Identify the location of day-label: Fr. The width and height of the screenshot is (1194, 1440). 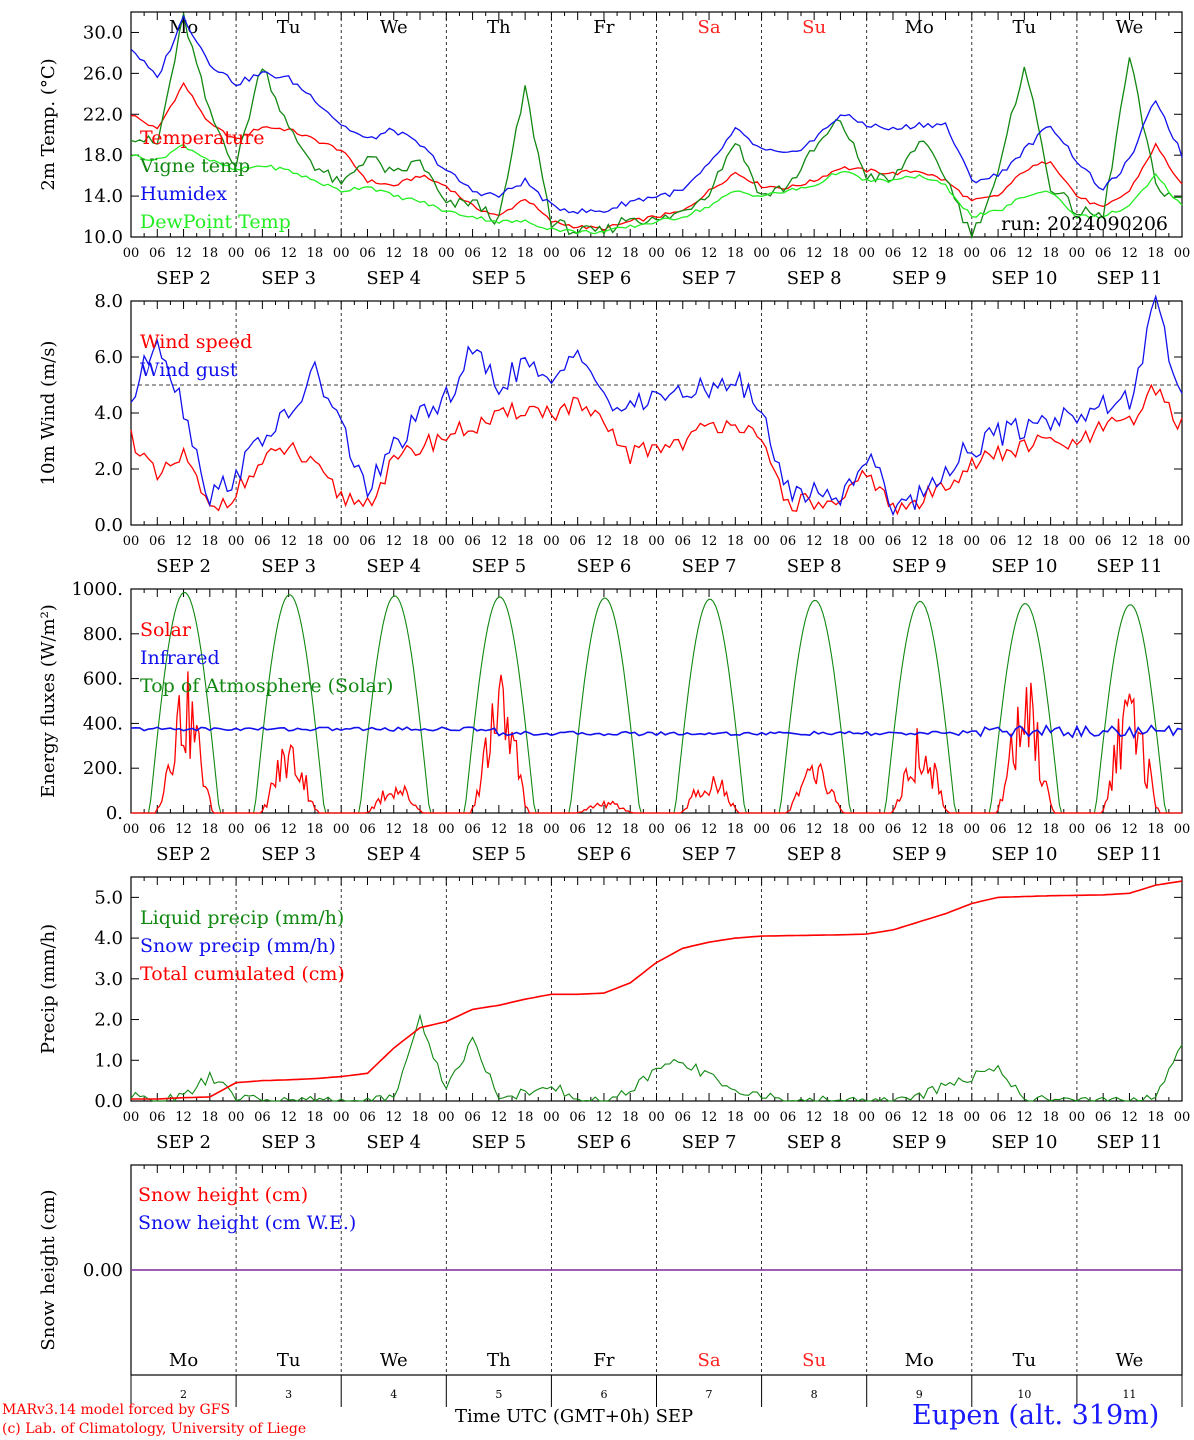
(603, 1360).